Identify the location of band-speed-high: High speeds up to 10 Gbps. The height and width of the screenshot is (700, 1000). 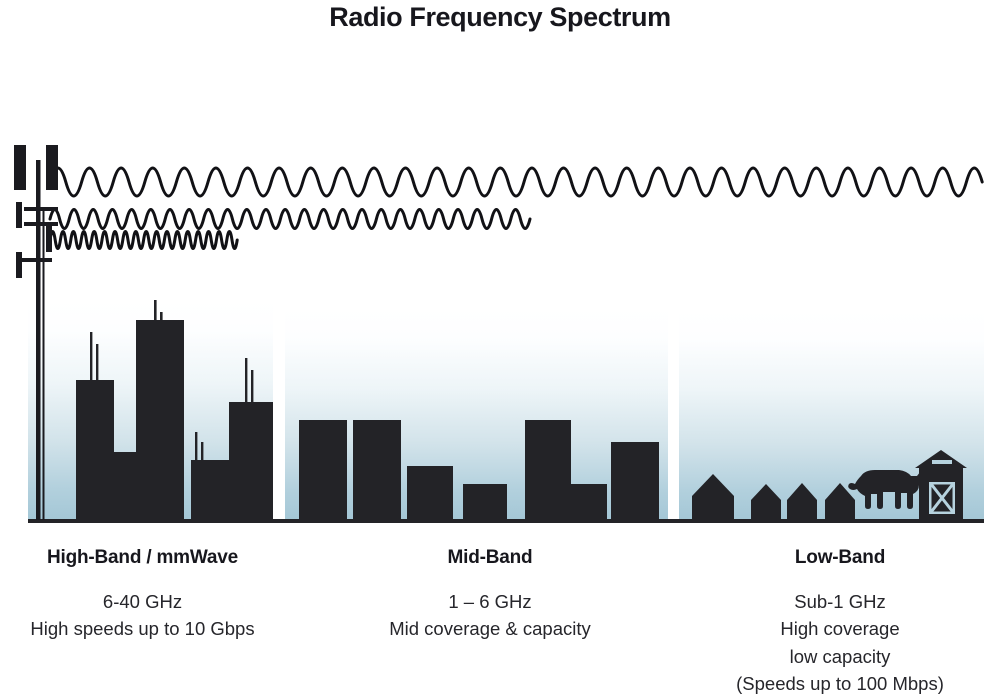
(142, 629).